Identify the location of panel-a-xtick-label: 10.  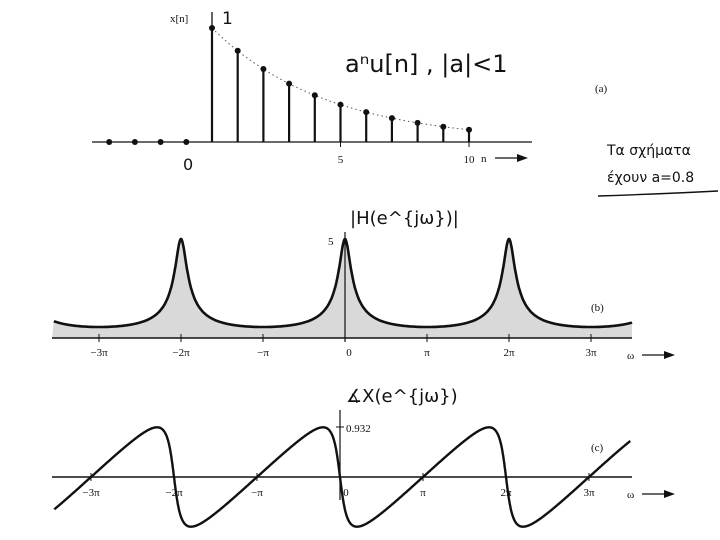
(470, 160).